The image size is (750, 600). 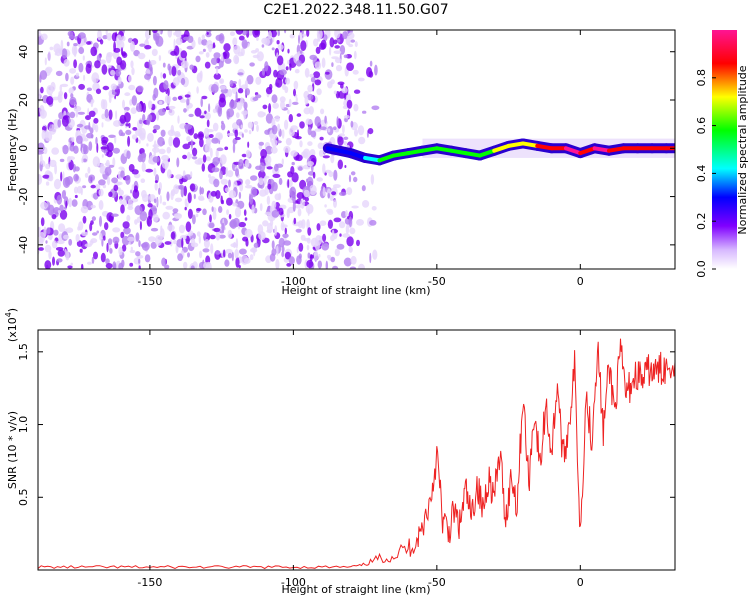 I want to click on spectrogram-y-tick-label: -20, so click(x=23, y=197).